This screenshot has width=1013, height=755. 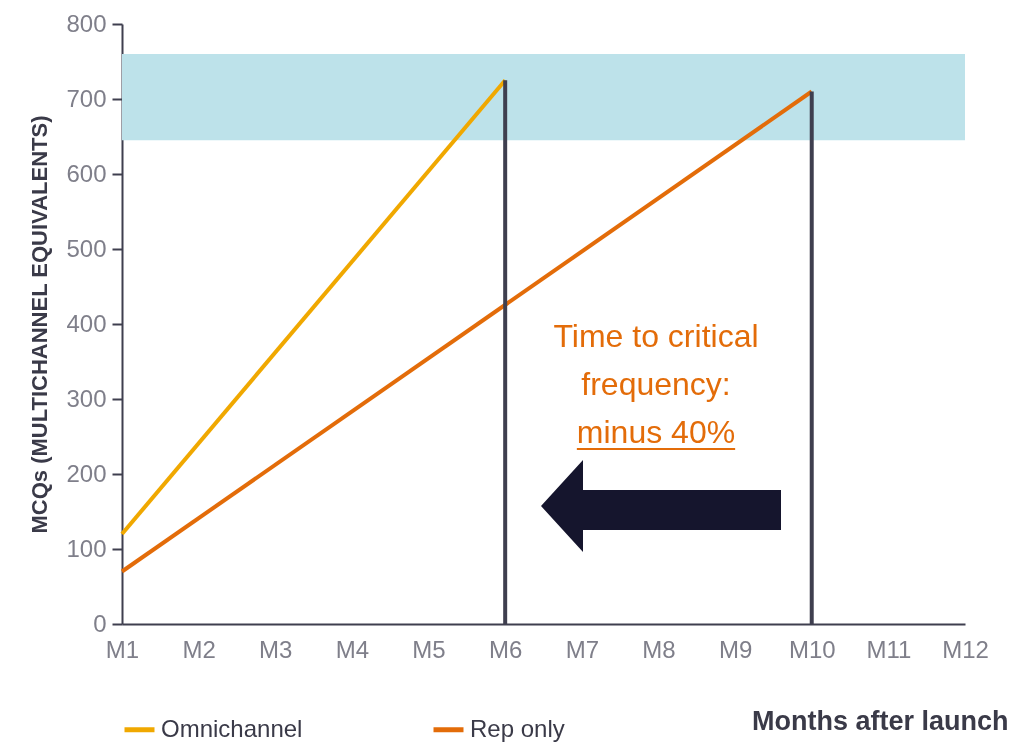 What do you see at coordinates (276, 649) in the screenshot?
I see `x-tick-label: M3` at bounding box center [276, 649].